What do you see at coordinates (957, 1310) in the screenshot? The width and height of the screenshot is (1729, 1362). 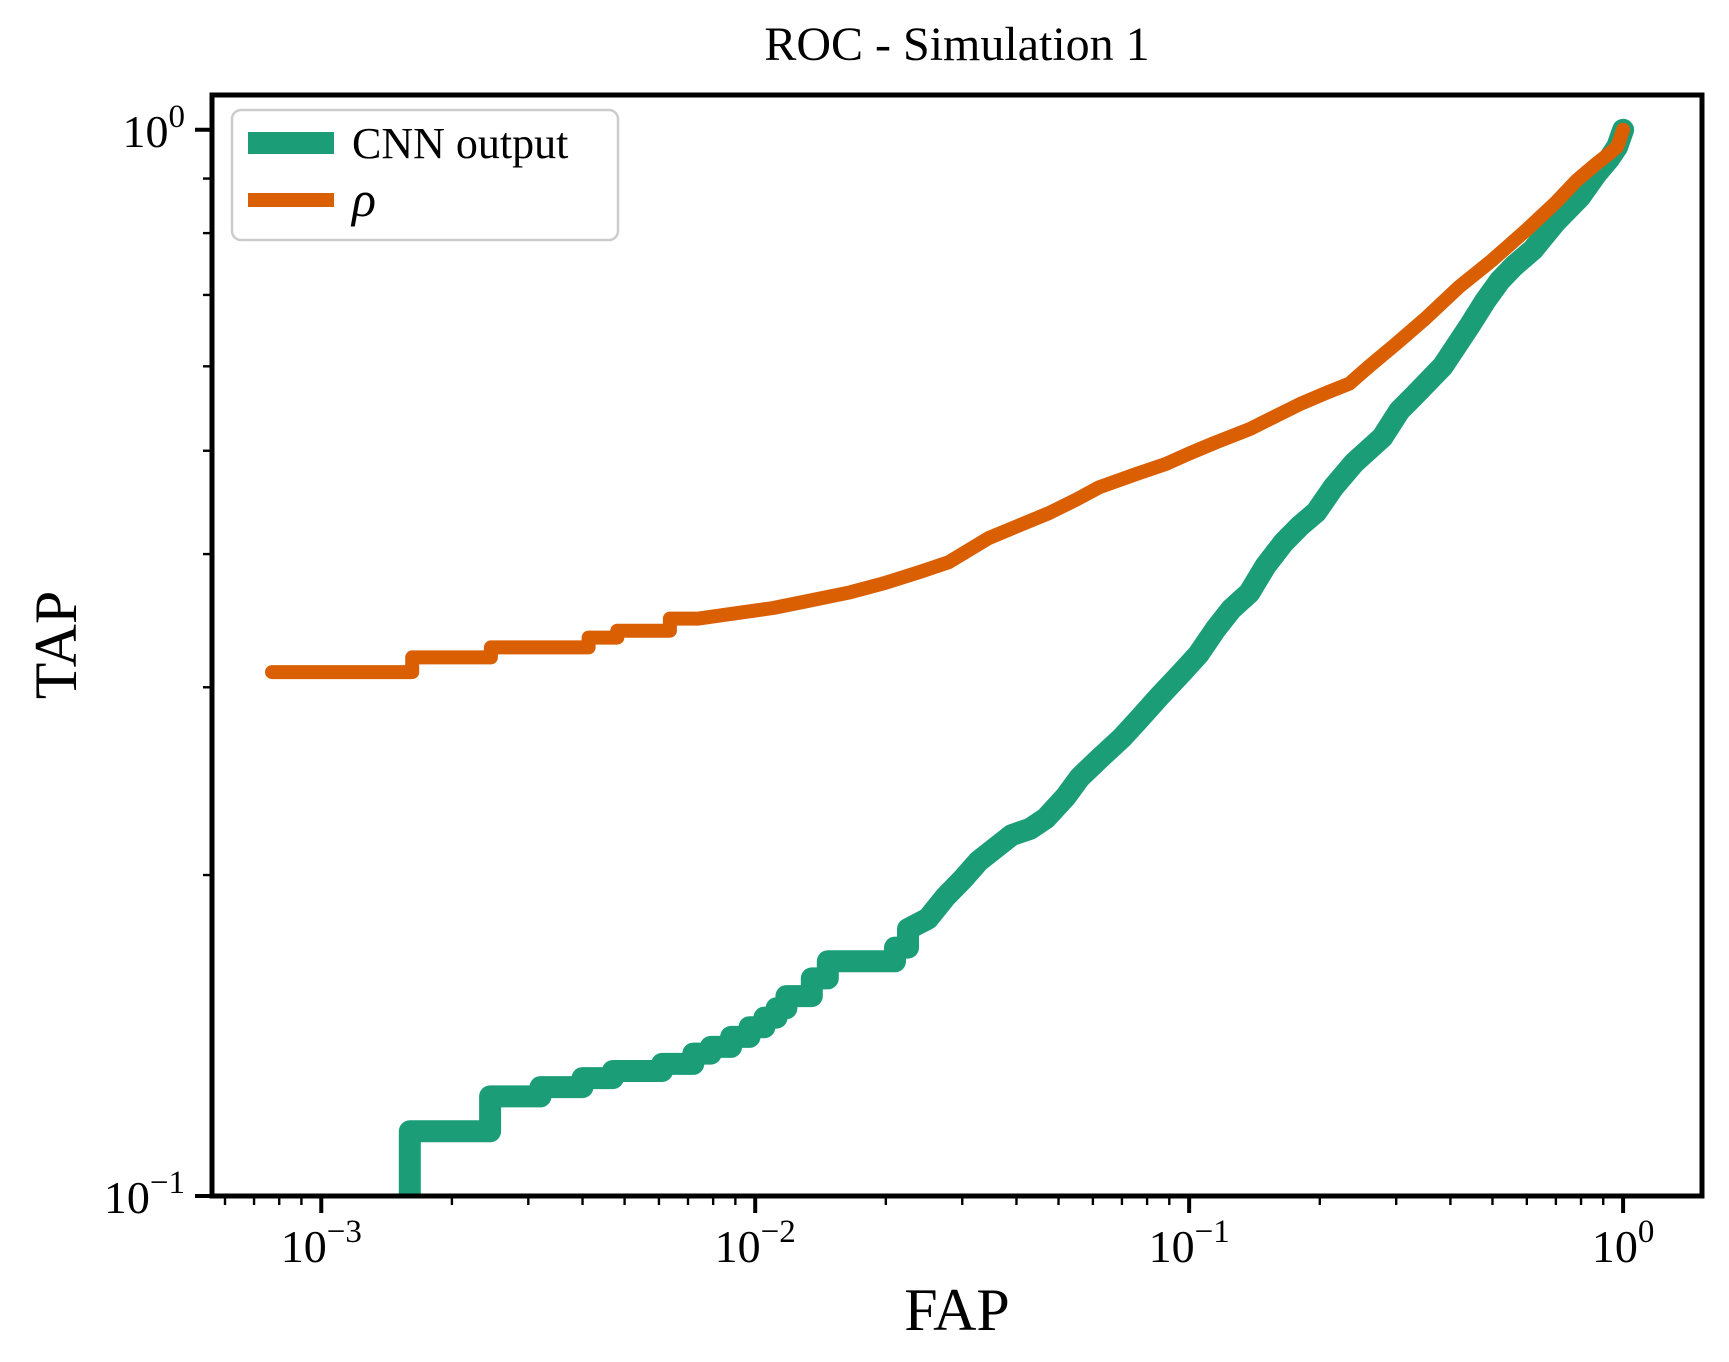 I see `x-axis-label: FAP` at bounding box center [957, 1310].